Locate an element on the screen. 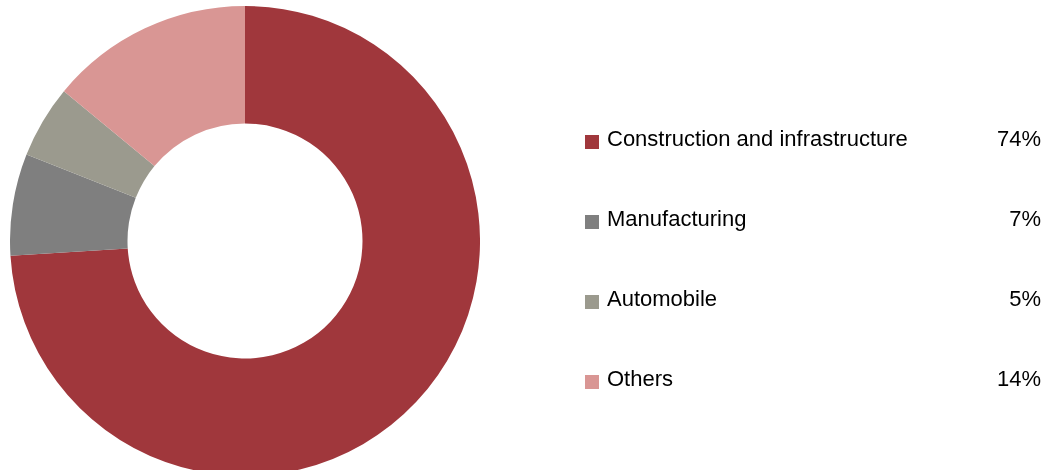 Image resolution: width=1046 pixels, height=470 pixels. data-label: 7% is located at coordinates (1025, 219).